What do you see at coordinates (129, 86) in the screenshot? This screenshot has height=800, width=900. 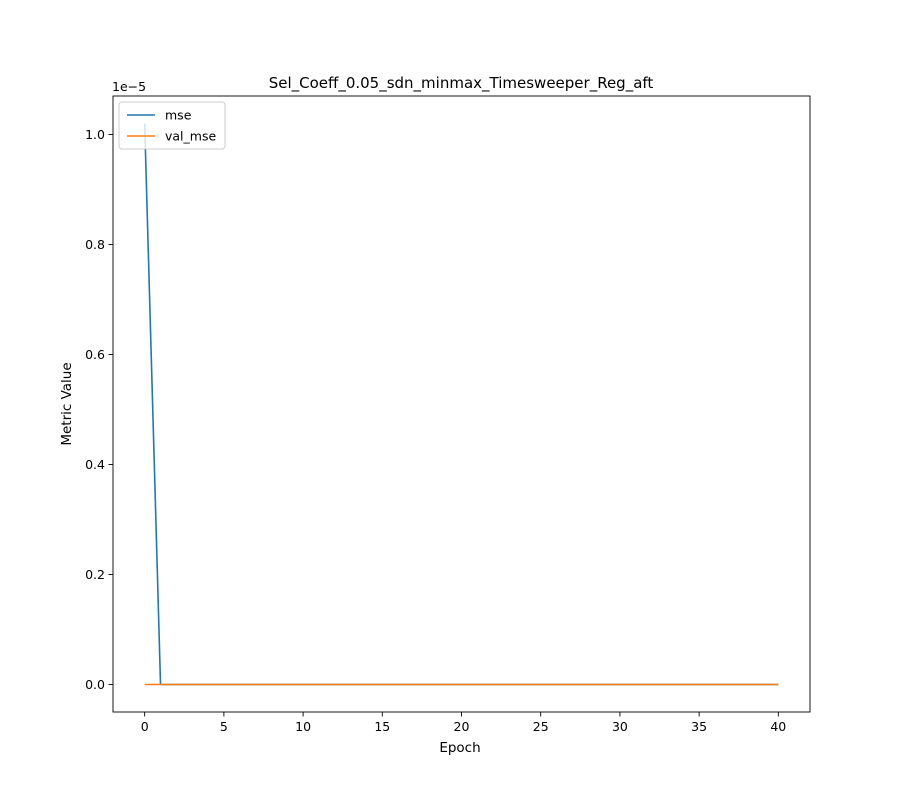 I see `y-offset-text: 1e−5` at bounding box center [129, 86].